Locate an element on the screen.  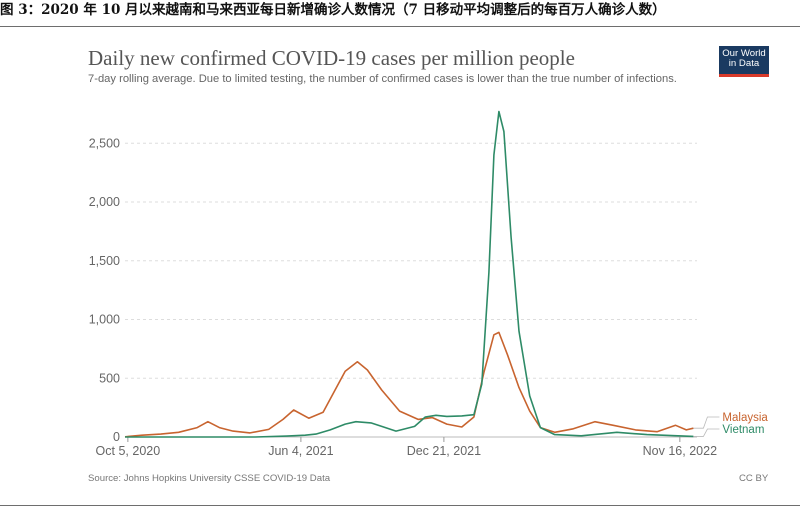
owid-logo: Our World in Data is located at coordinates (744, 60).